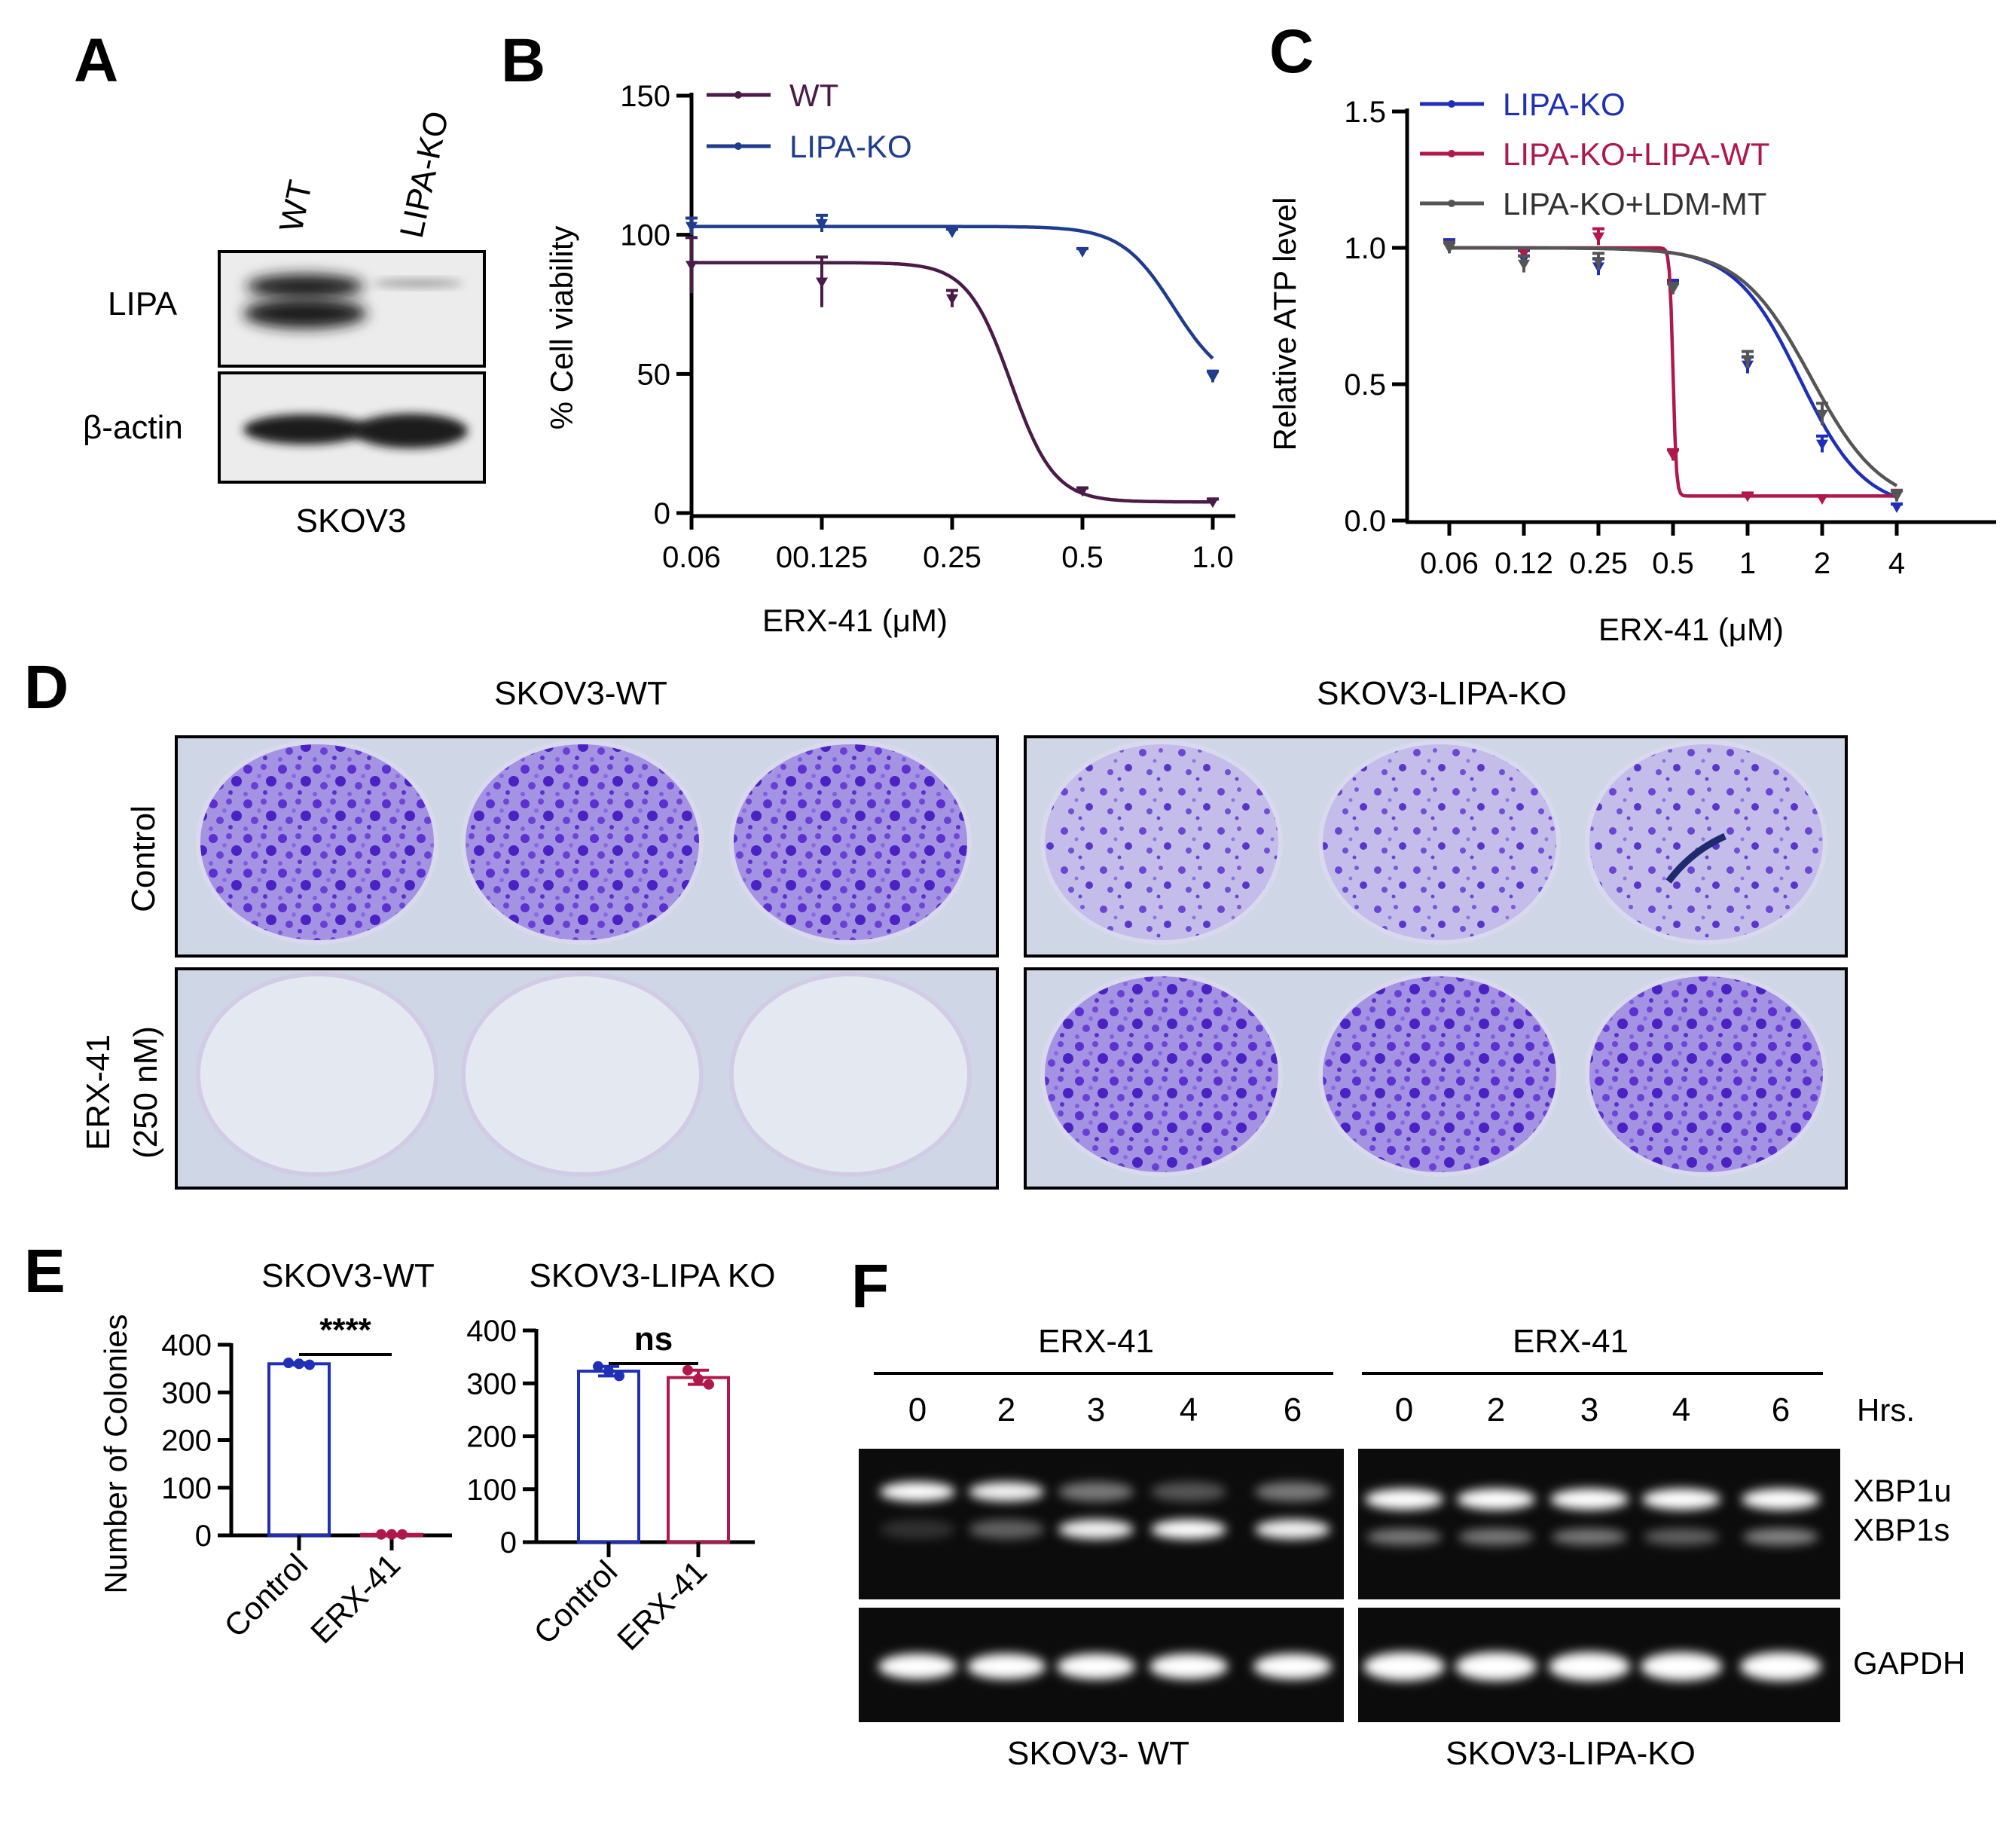  What do you see at coordinates (1096, 1409) in the screenshot?
I see `gel-time-label: 3` at bounding box center [1096, 1409].